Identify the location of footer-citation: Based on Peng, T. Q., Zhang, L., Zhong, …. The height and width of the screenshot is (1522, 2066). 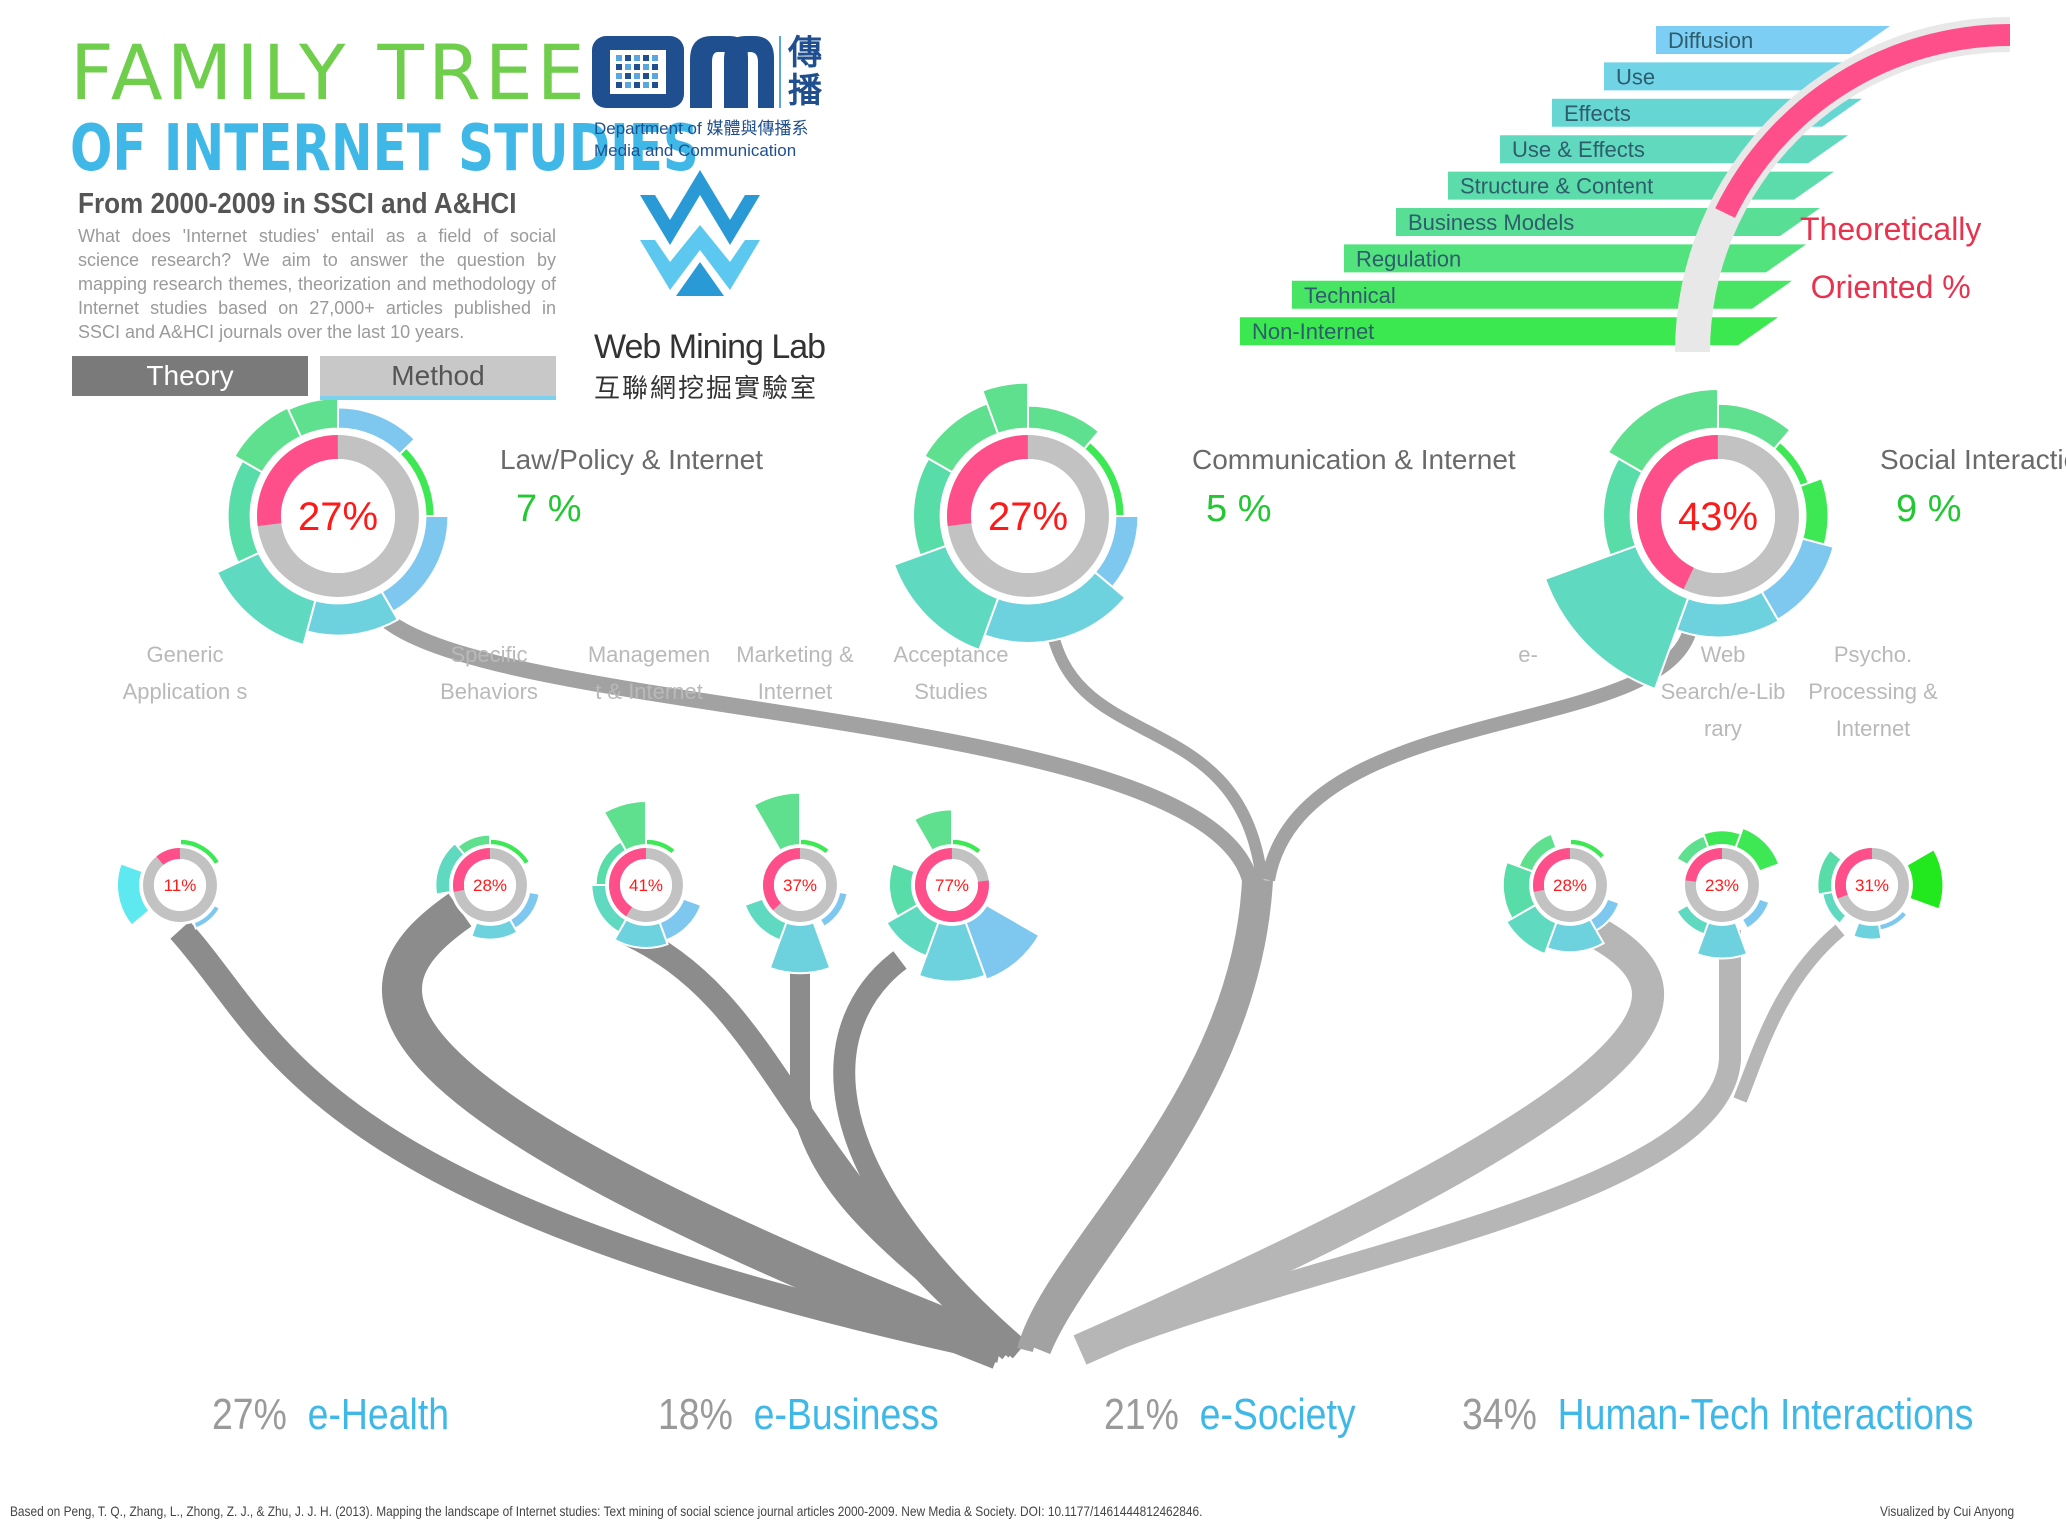
(606, 1511).